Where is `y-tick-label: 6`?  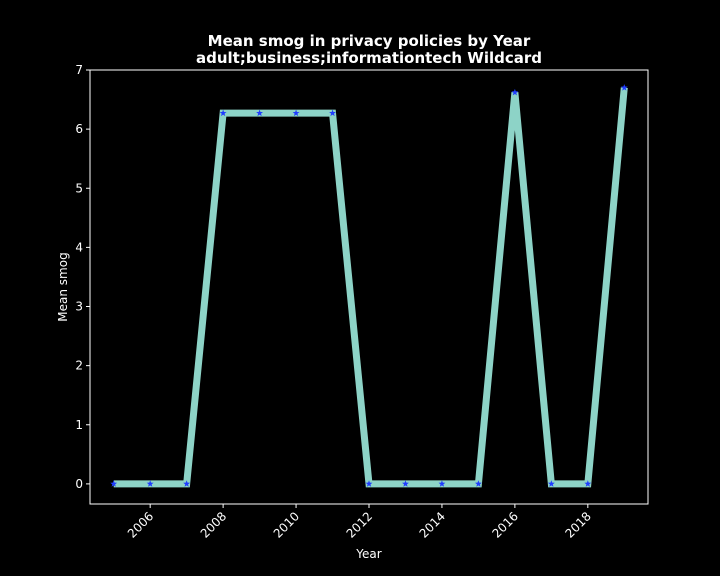
y-tick-label: 6 is located at coordinates (79, 129).